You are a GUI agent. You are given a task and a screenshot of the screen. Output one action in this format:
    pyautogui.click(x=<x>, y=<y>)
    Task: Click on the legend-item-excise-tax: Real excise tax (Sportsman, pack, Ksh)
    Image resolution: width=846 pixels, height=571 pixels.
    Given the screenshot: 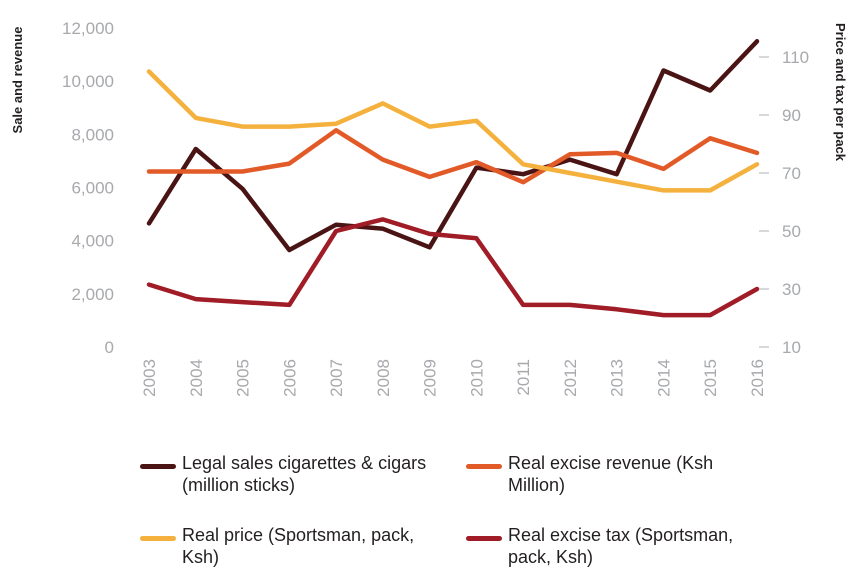 What is the action you would take?
    pyautogui.click(x=612, y=546)
    